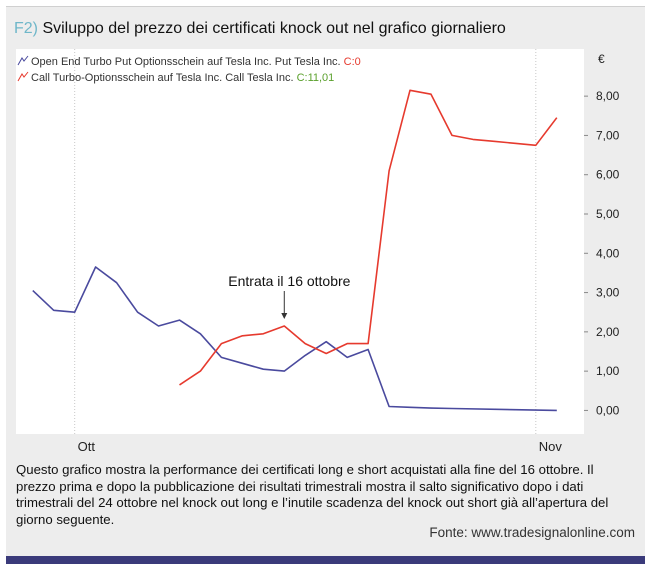 The image size is (651, 570). What do you see at coordinates (608, 175) in the screenshot?
I see `y-tick-label: 6,00` at bounding box center [608, 175].